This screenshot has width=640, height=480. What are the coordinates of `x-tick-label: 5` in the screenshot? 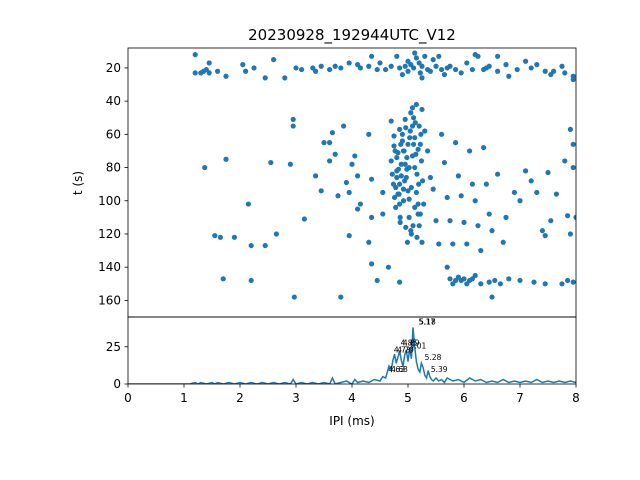 It's located at (408, 398).